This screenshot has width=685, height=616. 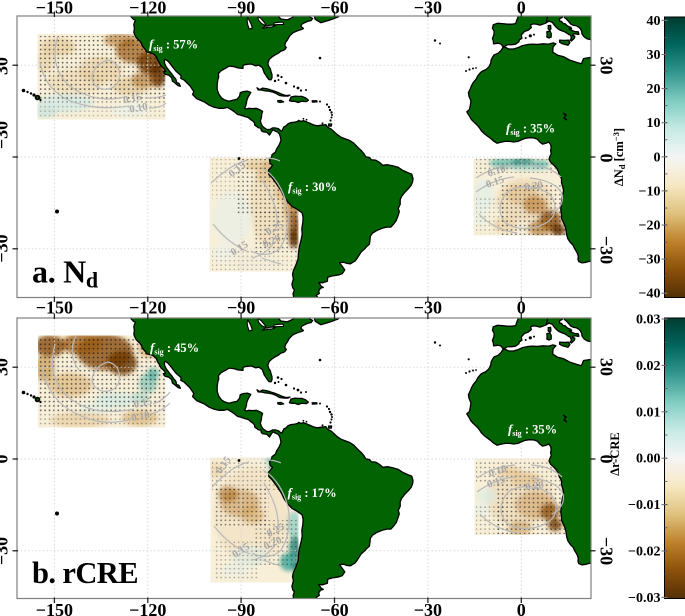 I want to click on svg-text: 0.02, so click(x=648, y=366).